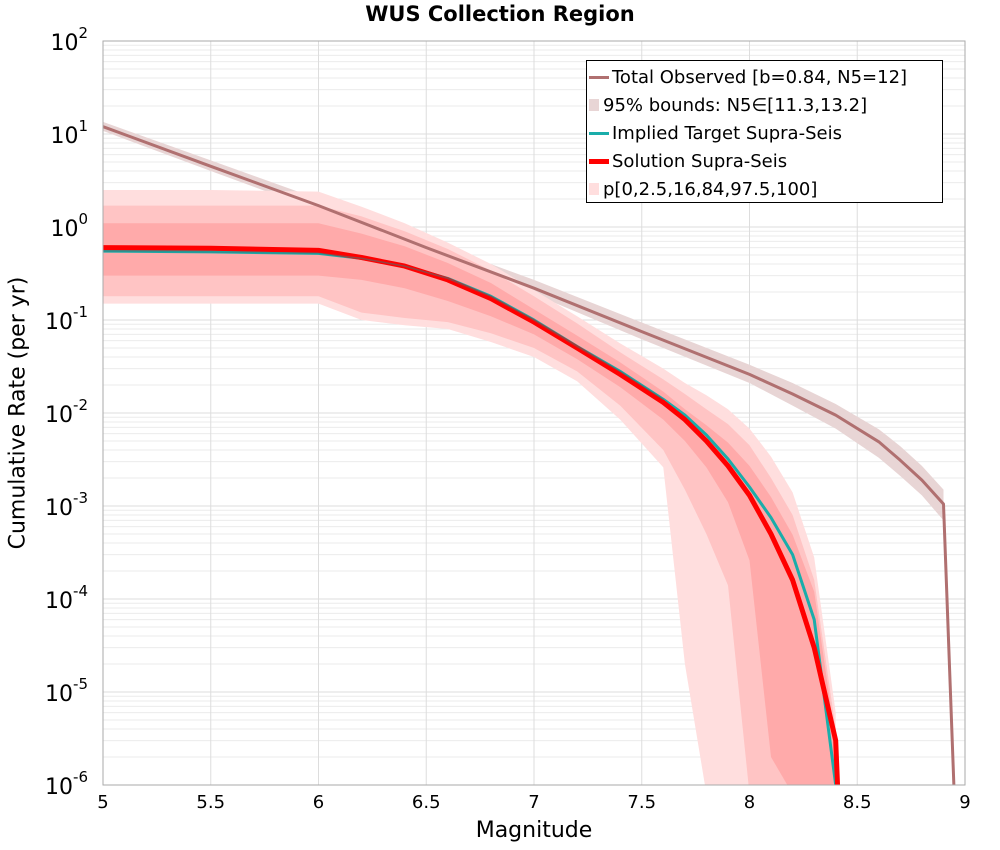  Describe the element at coordinates (594, 105) in the screenshot. I see `legend-swatch-95-bounds` at that location.